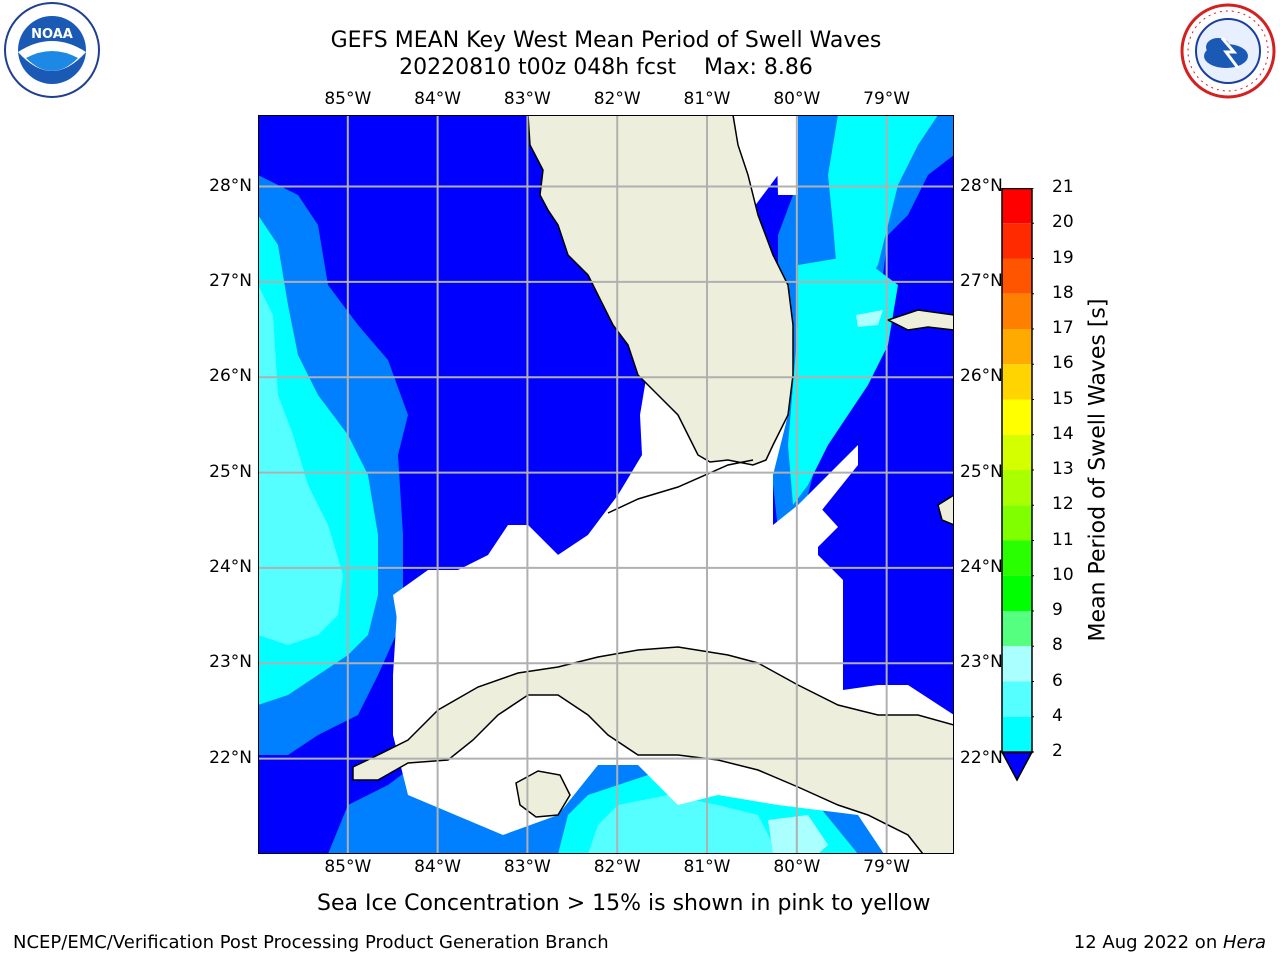 Image resolution: width=1280 pixels, height=960 pixels. Describe the element at coordinates (981, 280) in the screenshot. I see `lat-label-right: 27°N` at that location.